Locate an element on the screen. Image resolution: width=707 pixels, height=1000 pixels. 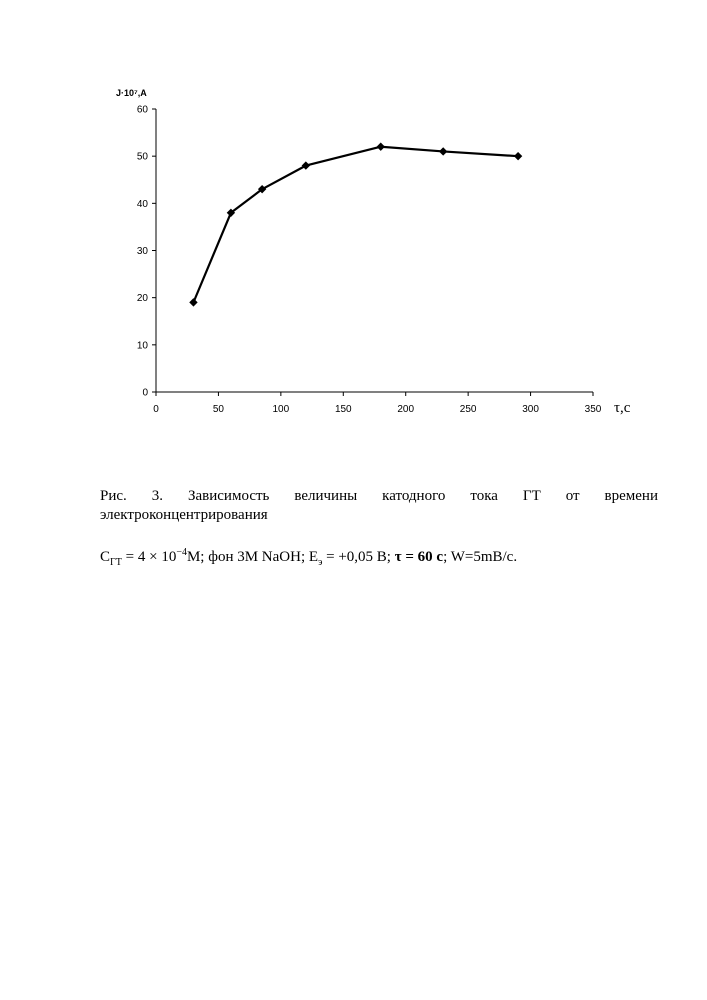
concentration-symbol: C is located at coordinates (105, 557).